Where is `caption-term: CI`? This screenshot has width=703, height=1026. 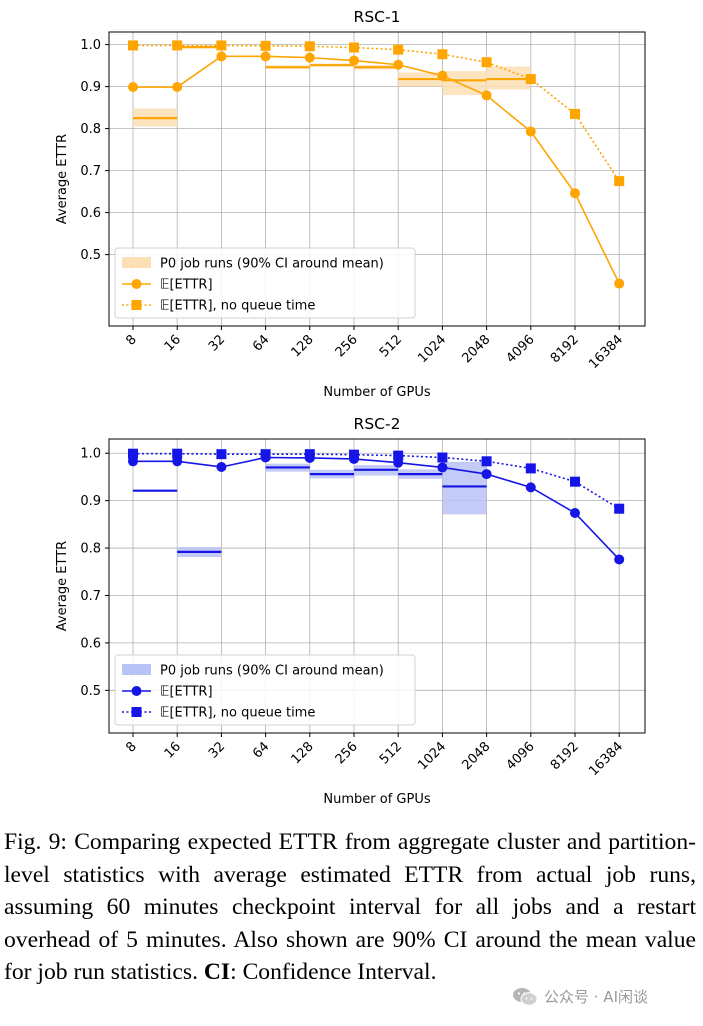
caption-term: CI is located at coordinates (217, 972).